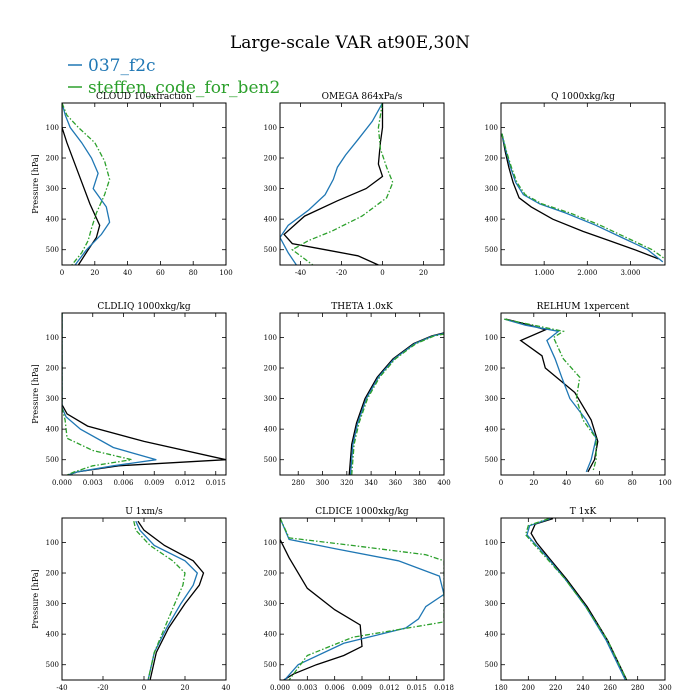  Describe the element at coordinates (335, 688) in the screenshot. I see `panel-7-xtick-label: 0.006` at that location.